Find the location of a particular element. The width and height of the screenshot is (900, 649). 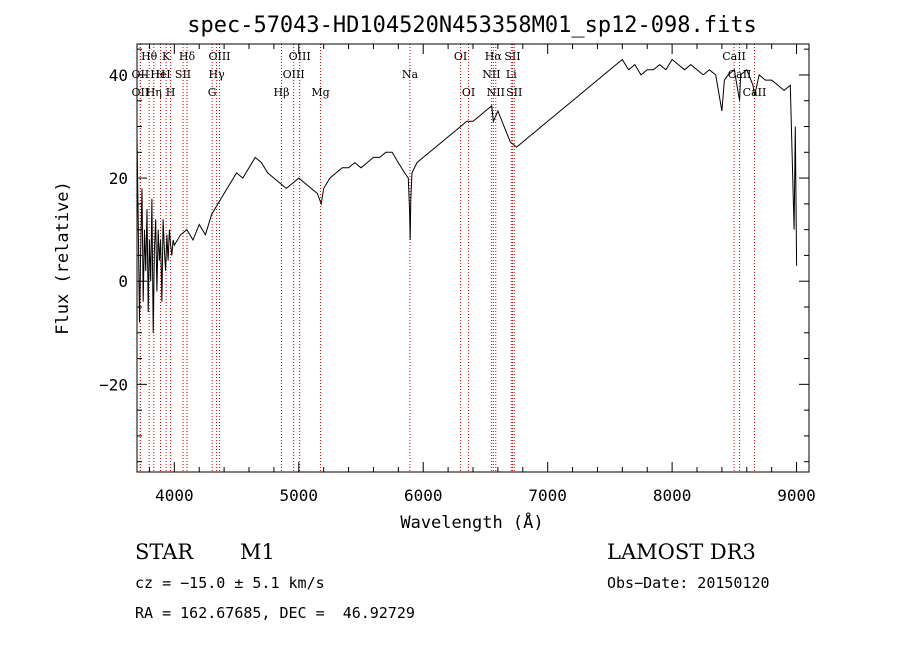

spectral-line-label-13: Hγ is located at coordinates (217, 74).